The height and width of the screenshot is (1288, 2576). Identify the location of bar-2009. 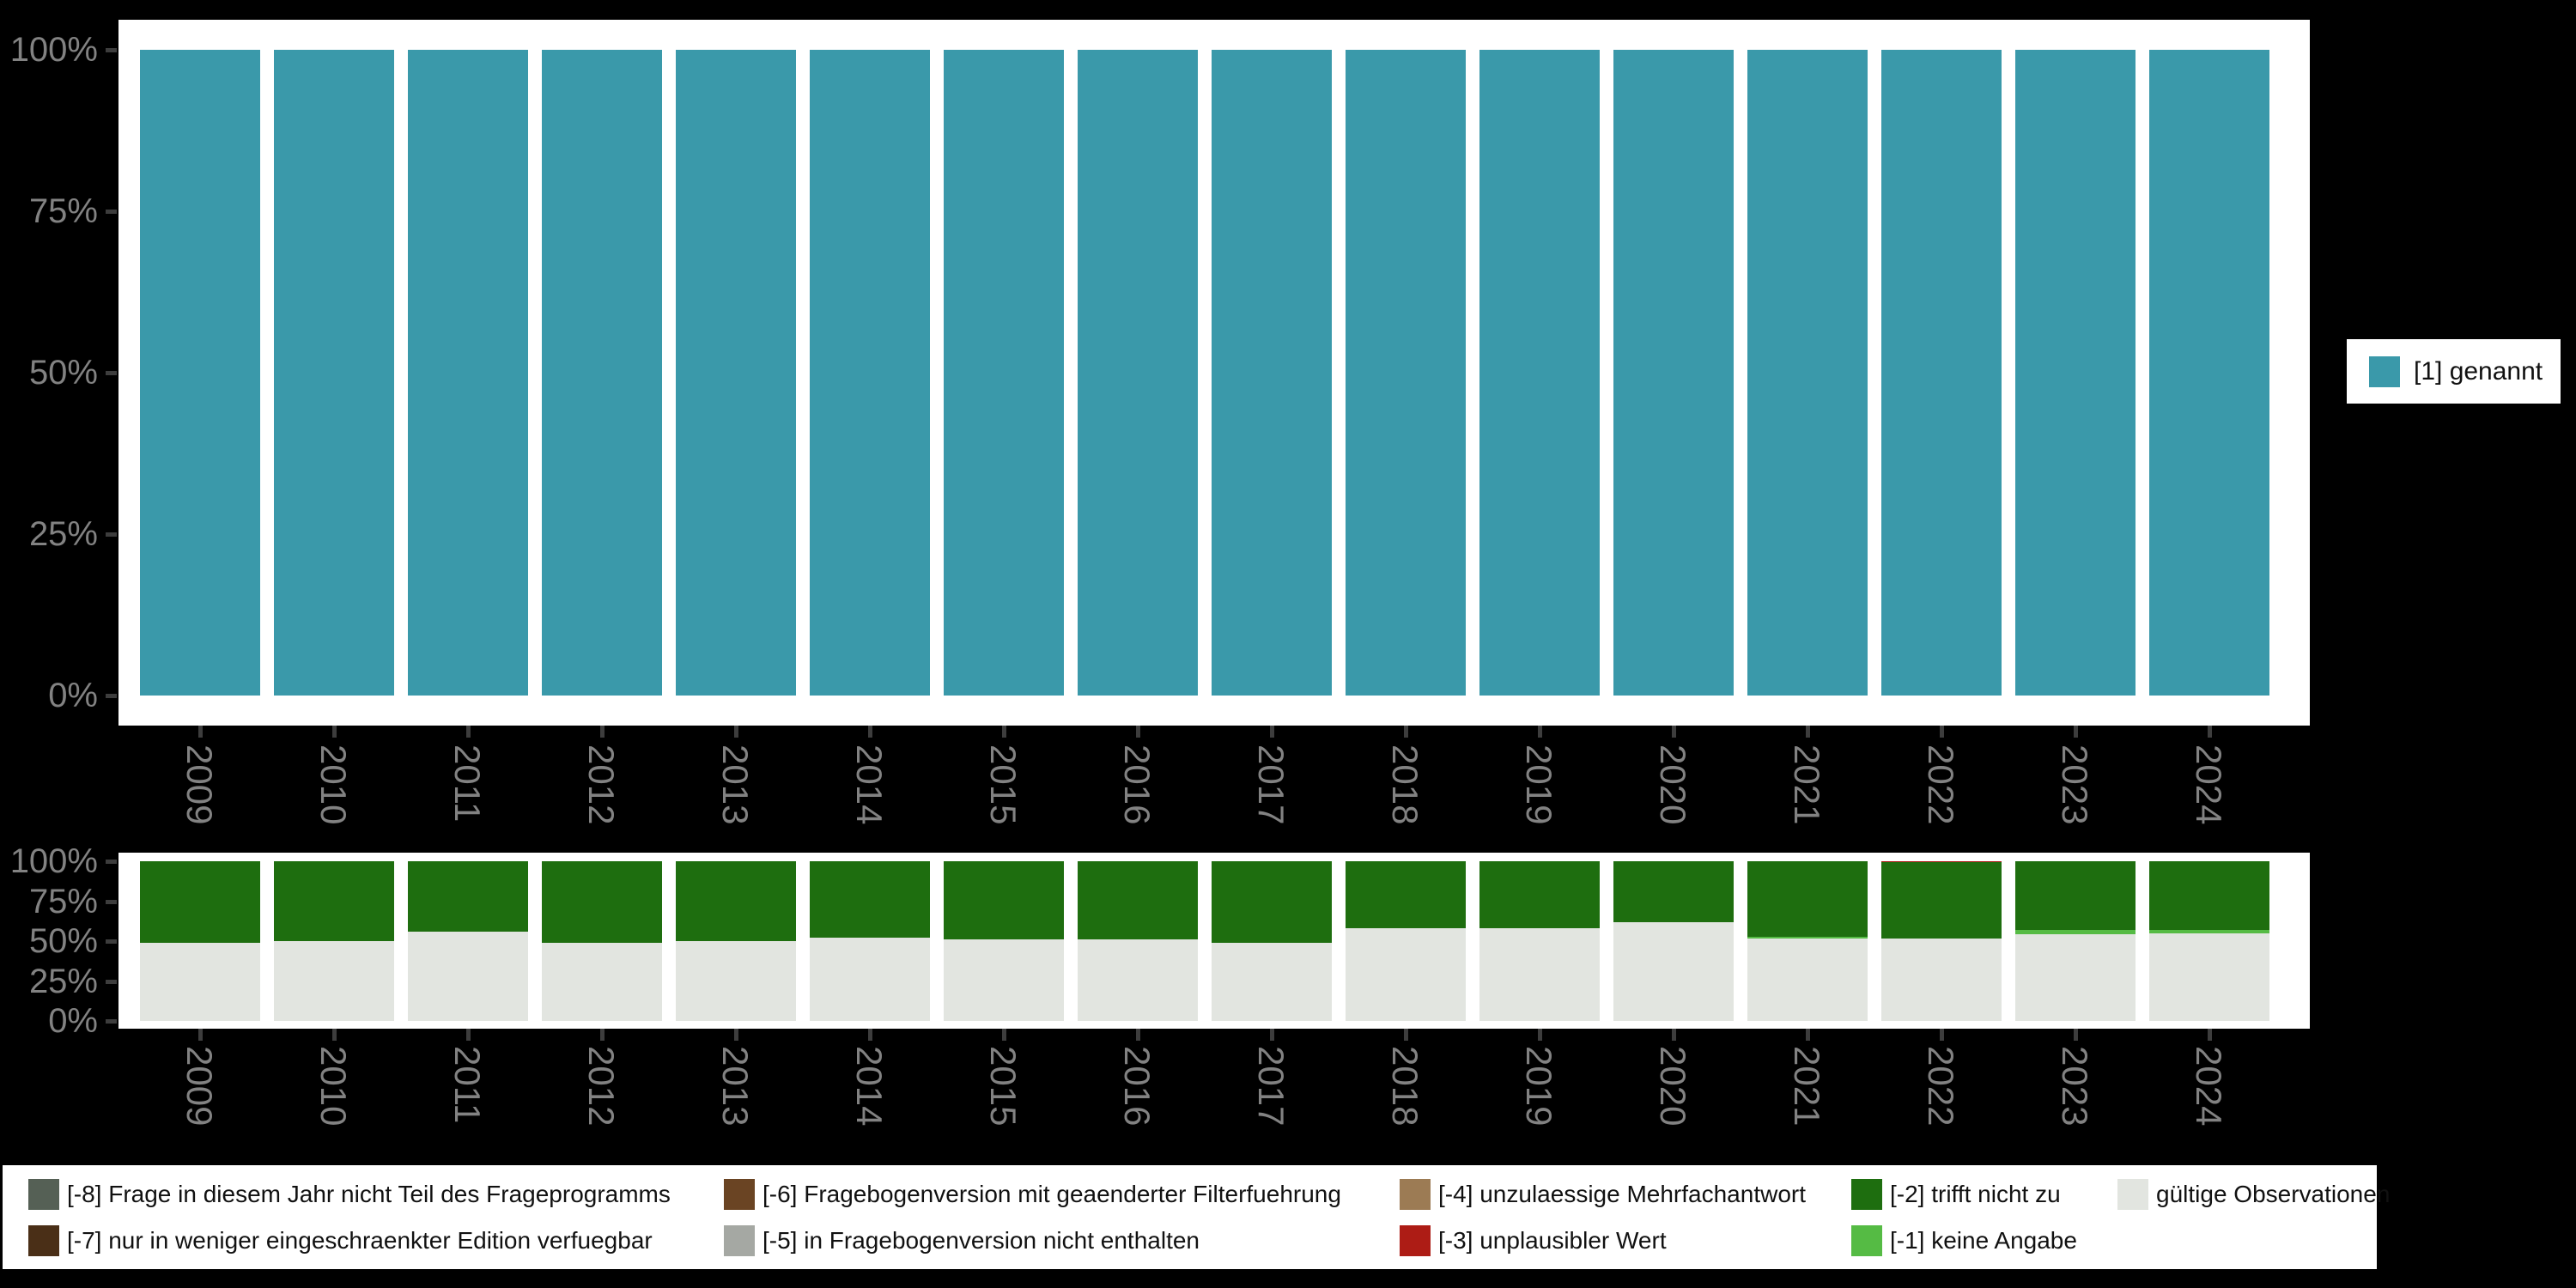
(200, 373).